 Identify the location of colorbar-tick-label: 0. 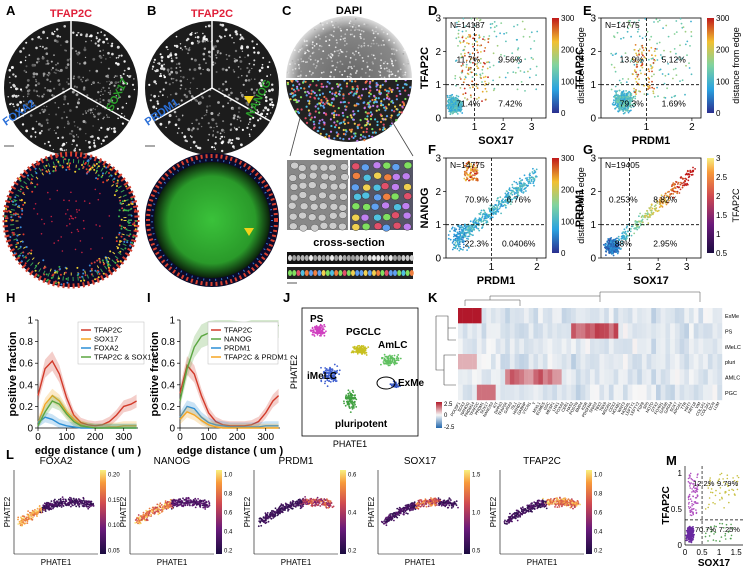
(563, 113).